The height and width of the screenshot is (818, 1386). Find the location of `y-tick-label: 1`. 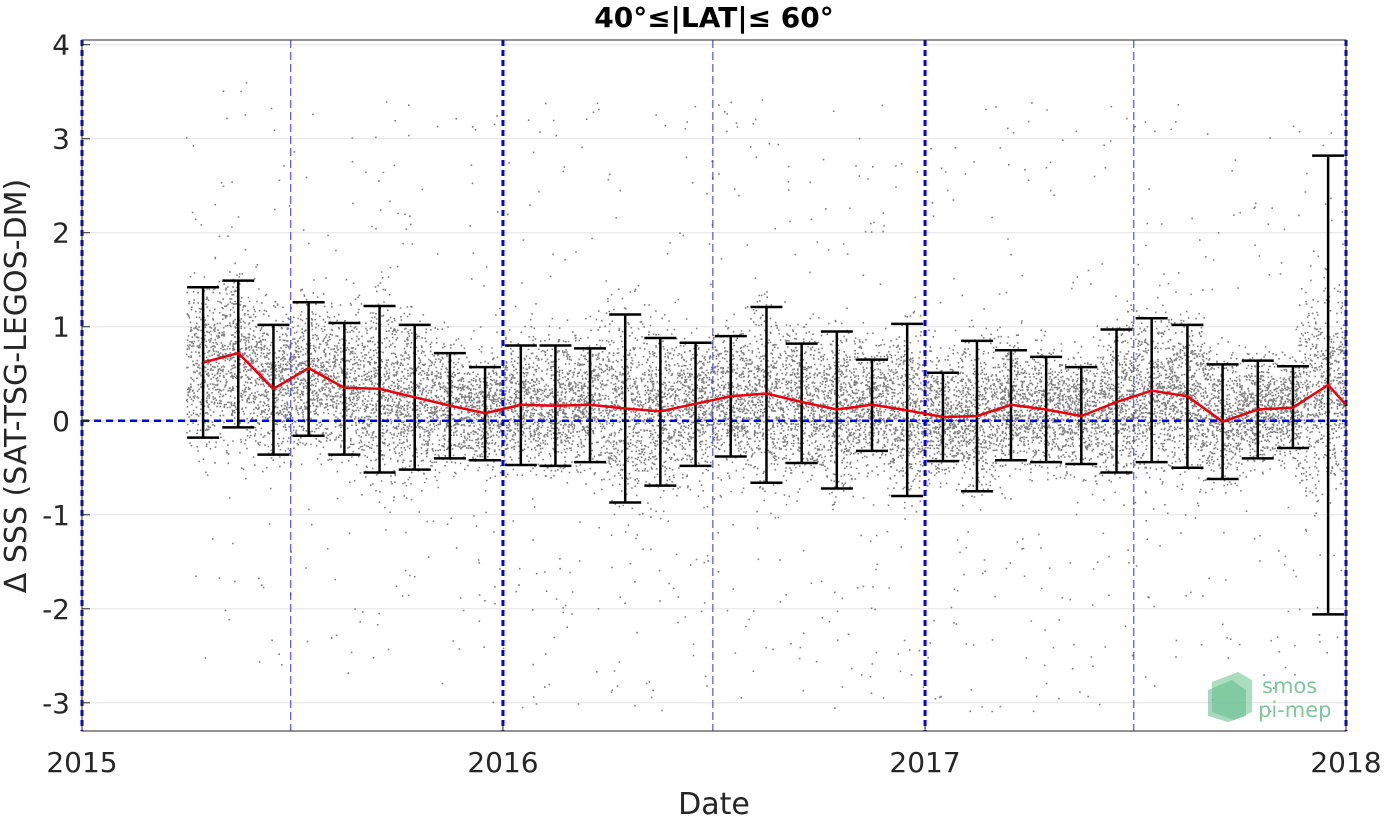

y-tick-label: 1 is located at coordinates (61, 327).